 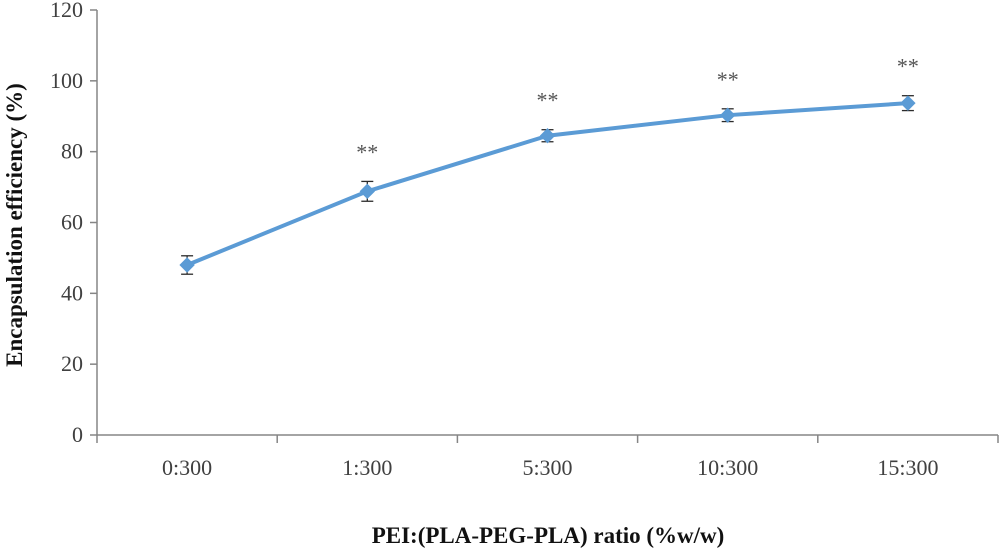 What do you see at coordinates (66, 11) in the screenshot?
I see `y-tick-label: 120` at bounding box center [66, 11].